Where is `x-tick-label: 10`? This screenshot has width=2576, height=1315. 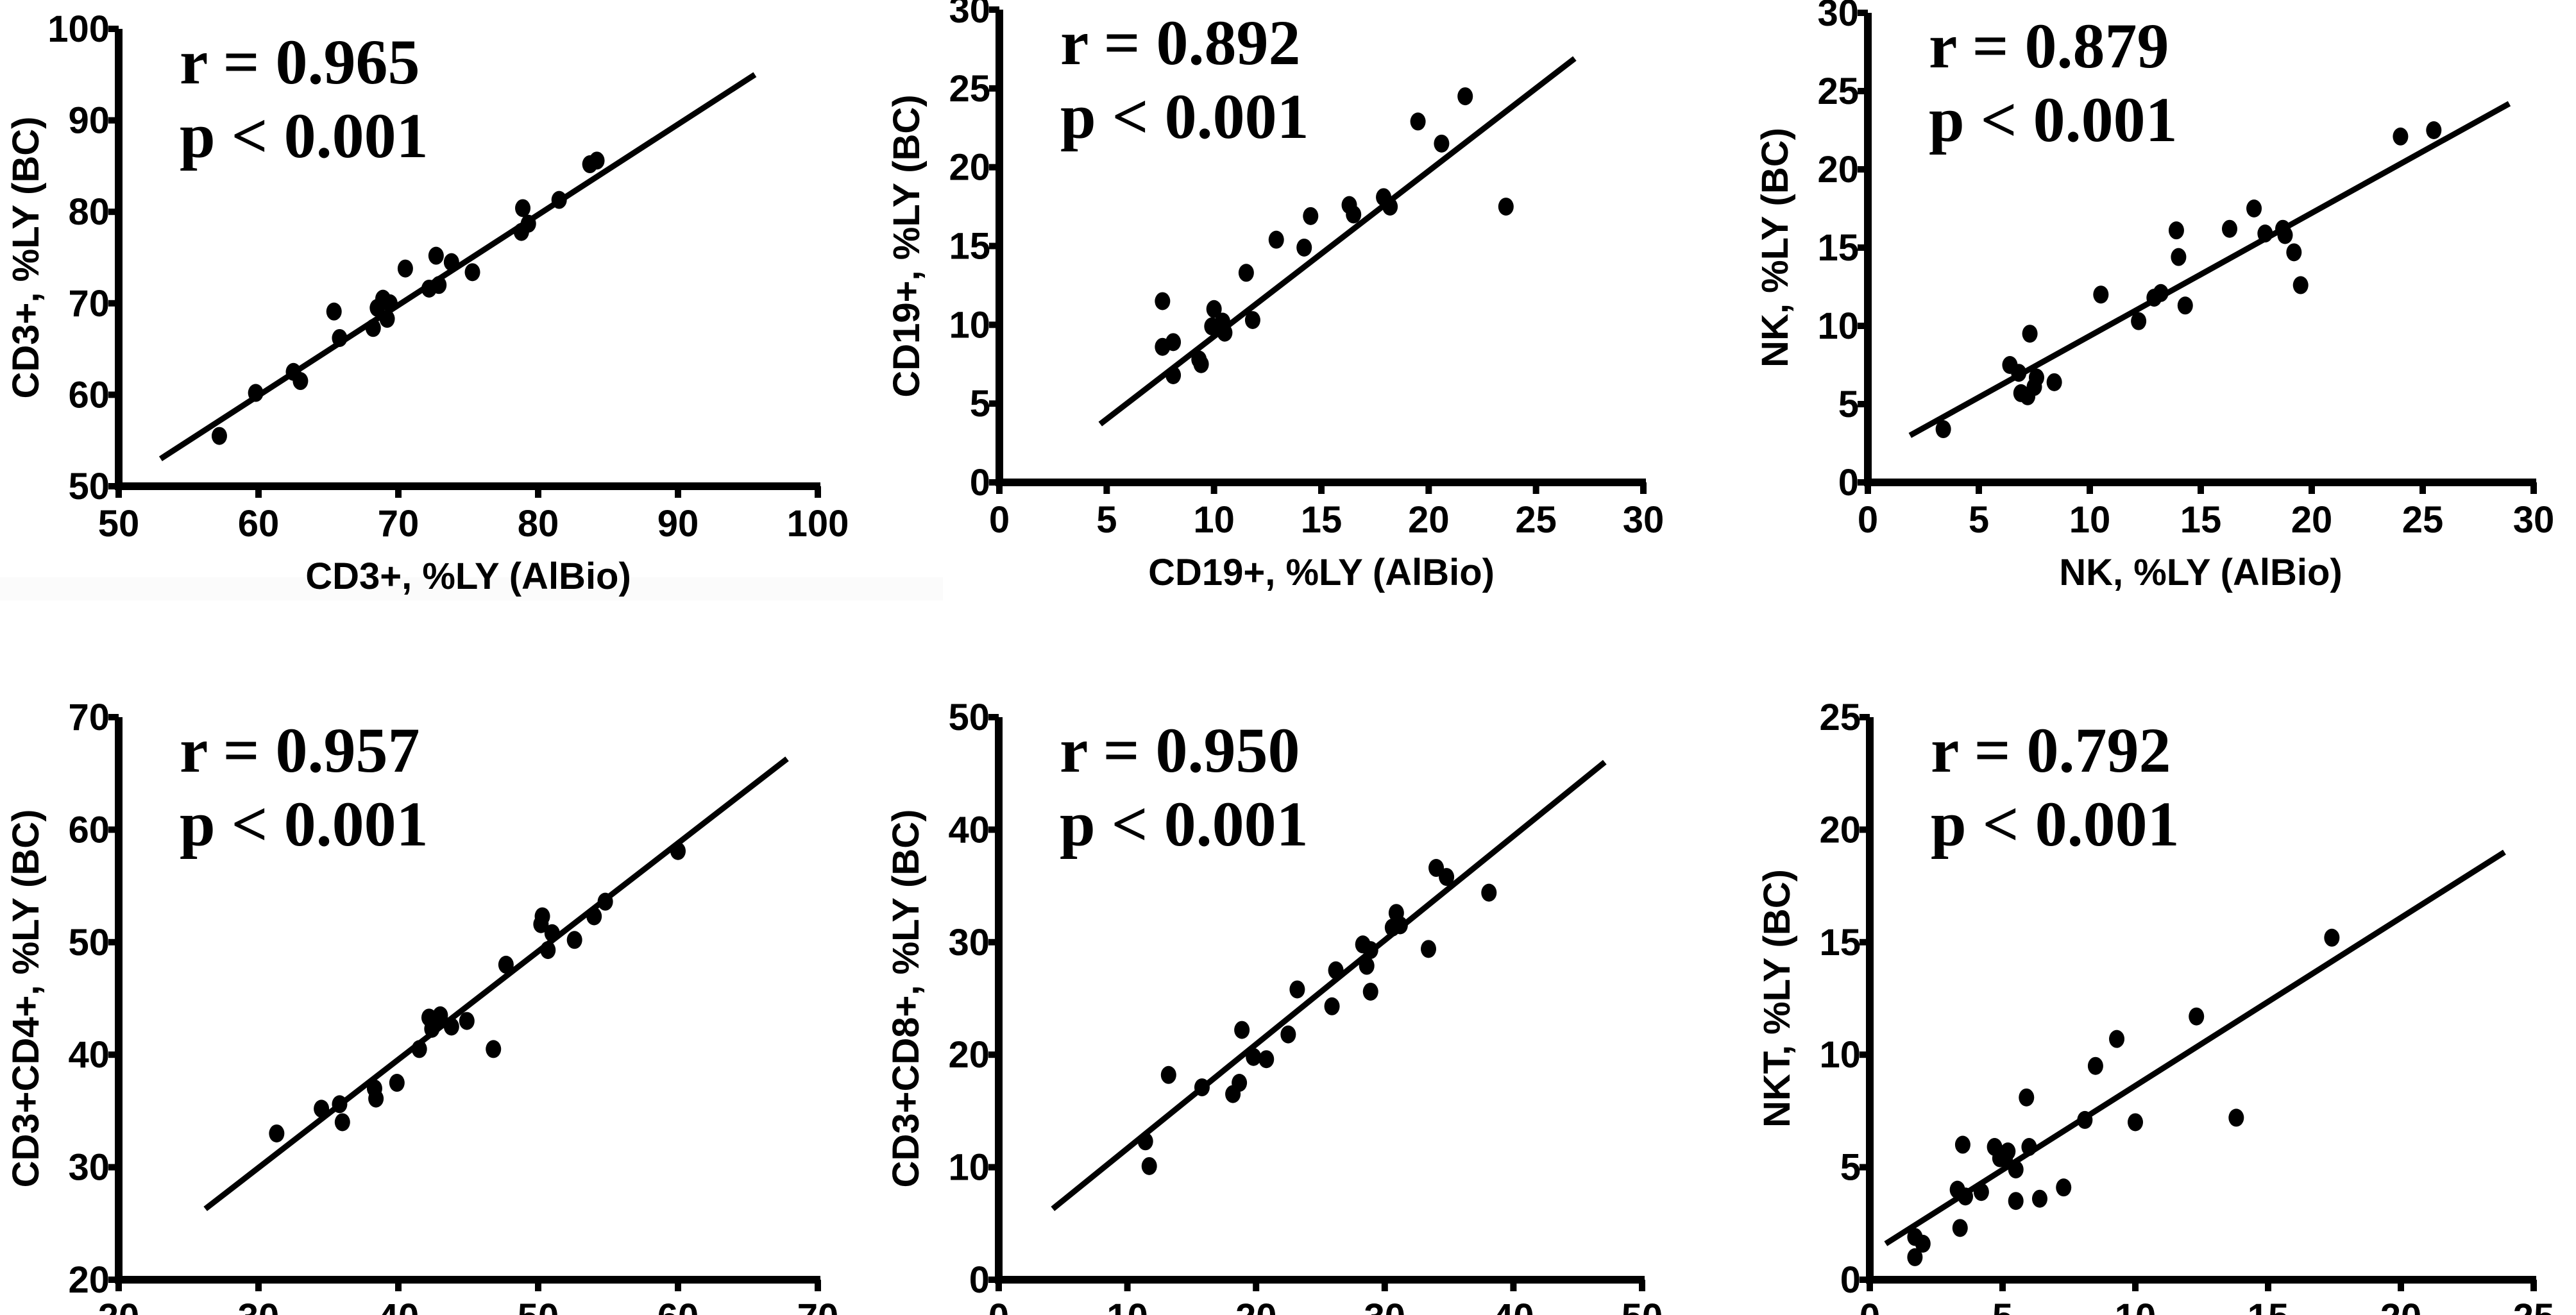 x-tick-label: 10 is located at coordinates (2136, 1305).